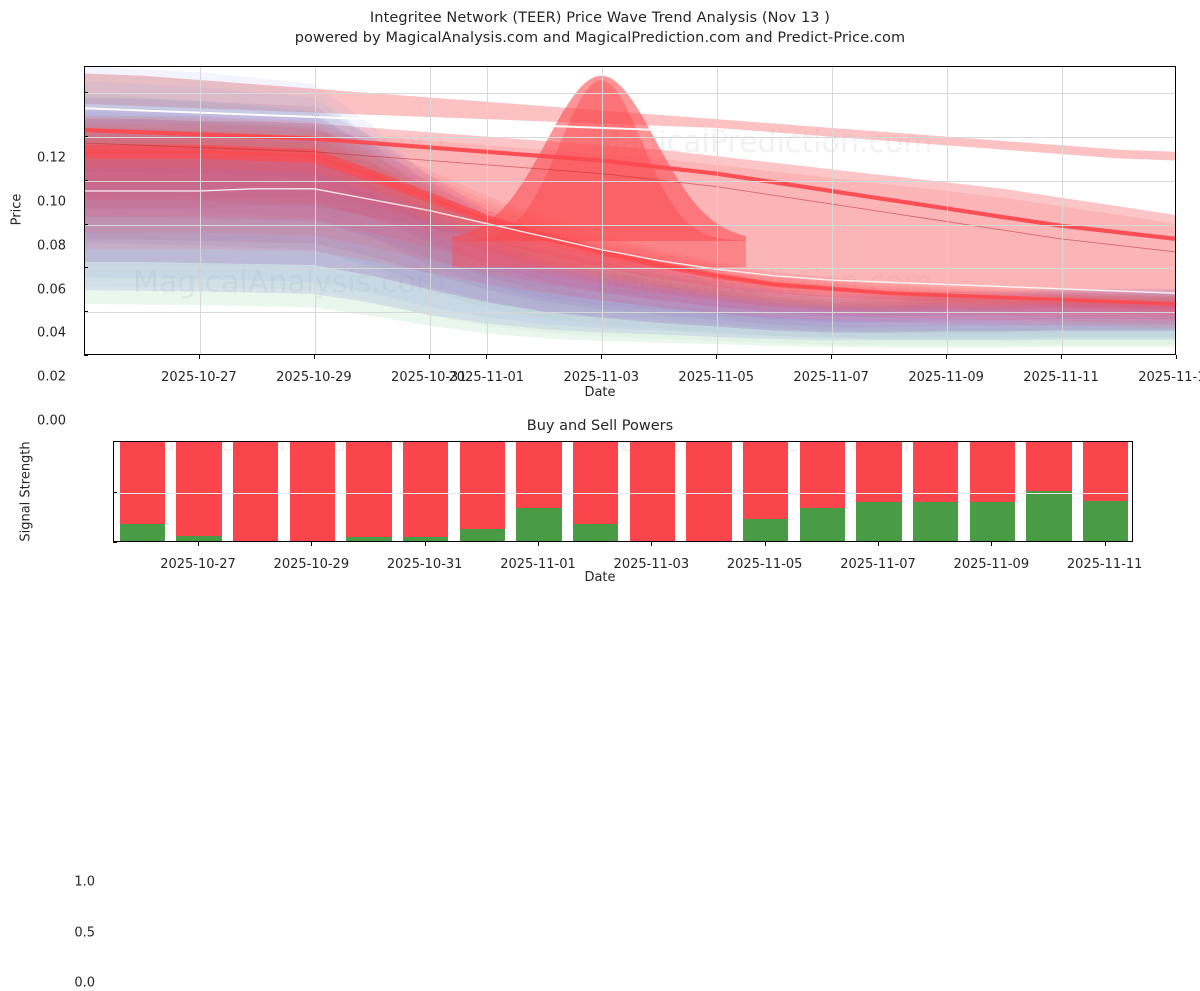 This screenshot has height=991, width=1200. I want to click on power-gridline-h, so click(623, 493).